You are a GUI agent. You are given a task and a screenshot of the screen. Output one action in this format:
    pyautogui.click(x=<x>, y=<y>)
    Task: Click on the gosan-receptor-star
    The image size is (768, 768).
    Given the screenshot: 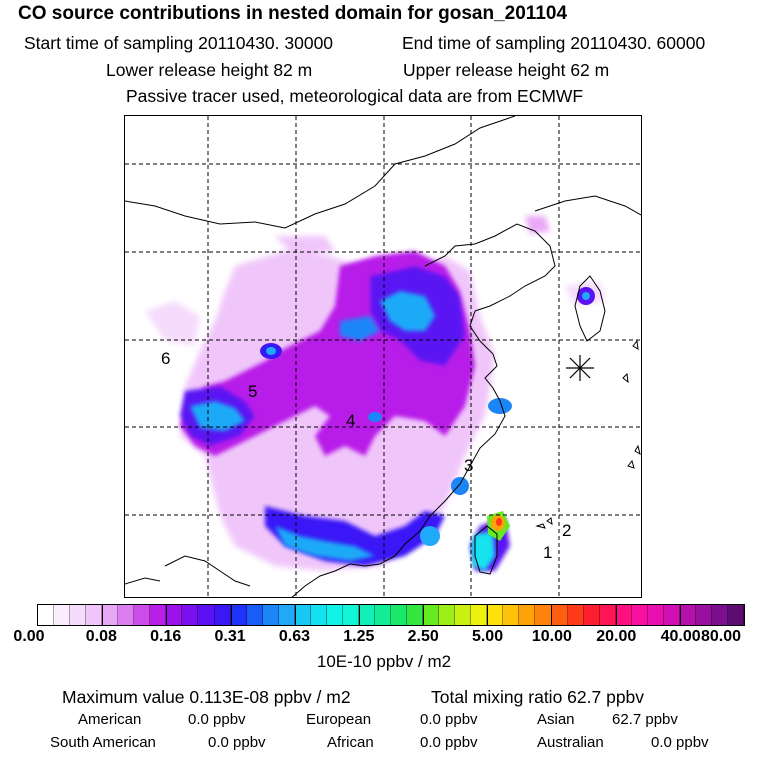 What is the action you would take?
    pyautogui.click(x=580, y=368)
    